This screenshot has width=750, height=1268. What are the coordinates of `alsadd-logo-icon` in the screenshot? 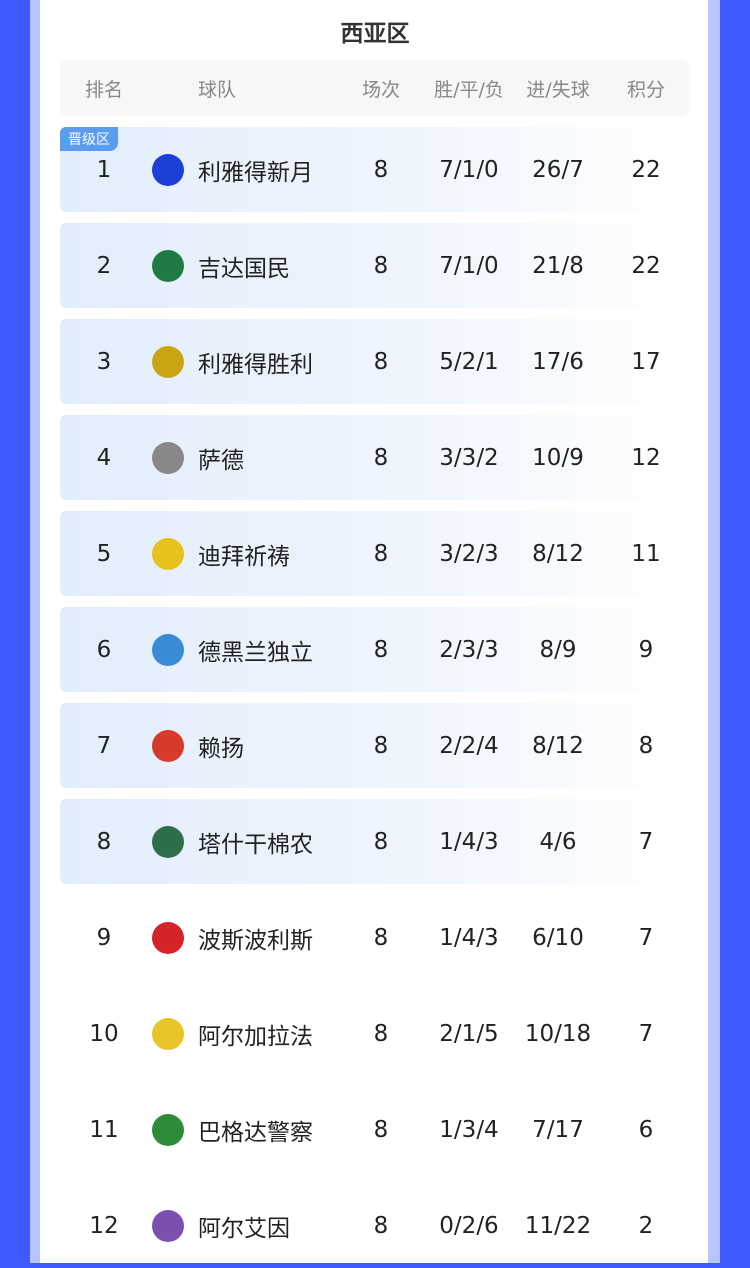 It's located at (168, 457).